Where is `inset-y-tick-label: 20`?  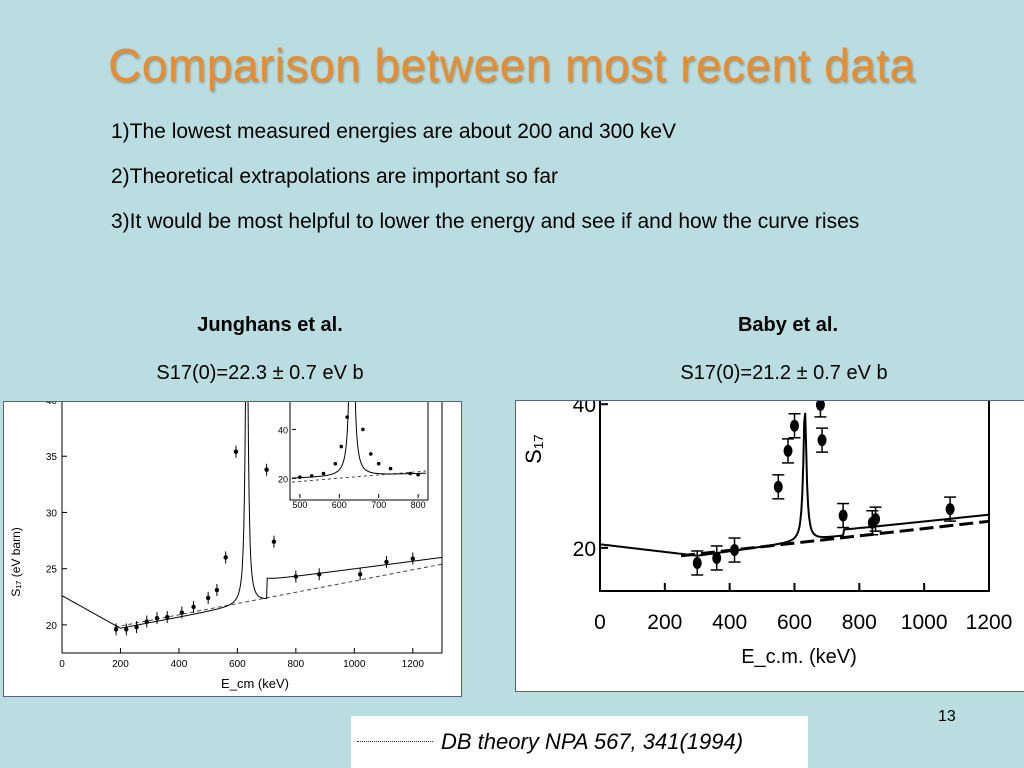
inset-y-tick-label: 20 is located at coordinates (283, 479).